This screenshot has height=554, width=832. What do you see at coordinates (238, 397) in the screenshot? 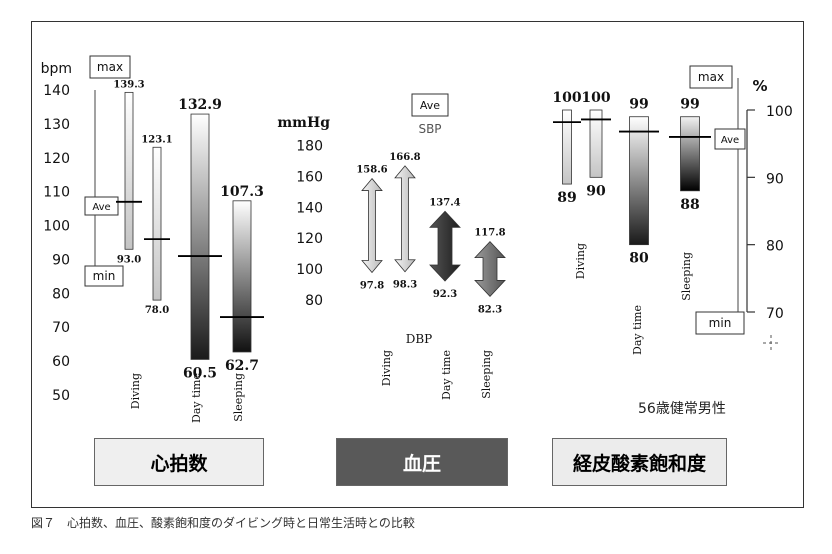
I see `hr-category-label: Sleeping` at bounding box center [238, 397].